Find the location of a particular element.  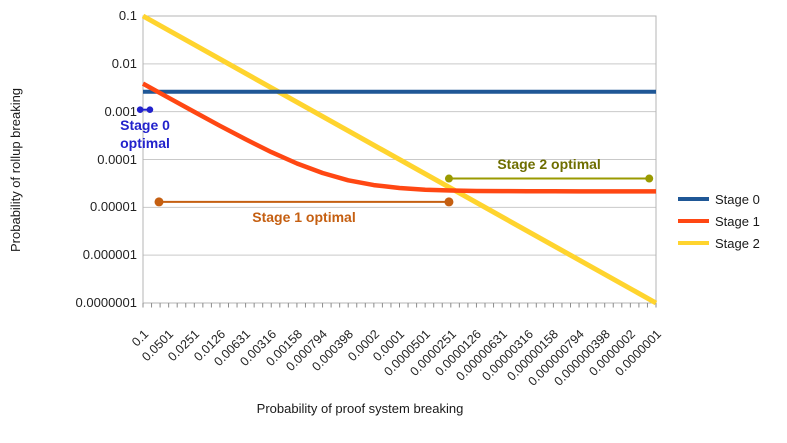

legend-label: Stage 1 is located at coordinates (737, 221).